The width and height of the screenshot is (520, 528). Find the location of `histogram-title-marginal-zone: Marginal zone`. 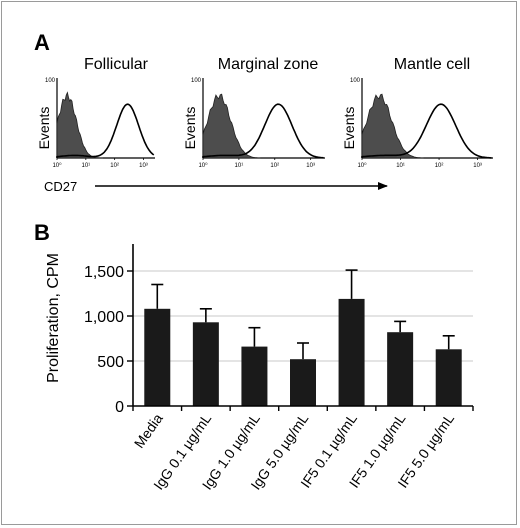

histogram-title-marginal-zone: Marginal zone is located at coordinates (268, 64).